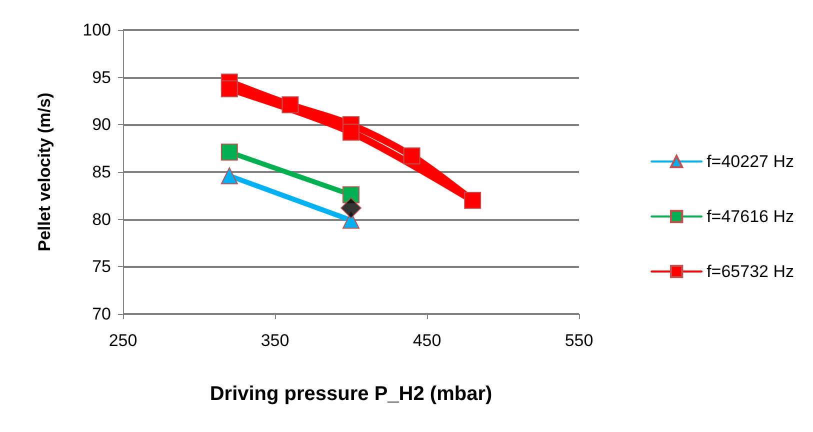 The width and height of the screenshot is (813, 432). What do you see at coordinates (750, 161) in the screenshot?
I see `legend-label: f=40227 Hz` at bounding box center [750, 161].